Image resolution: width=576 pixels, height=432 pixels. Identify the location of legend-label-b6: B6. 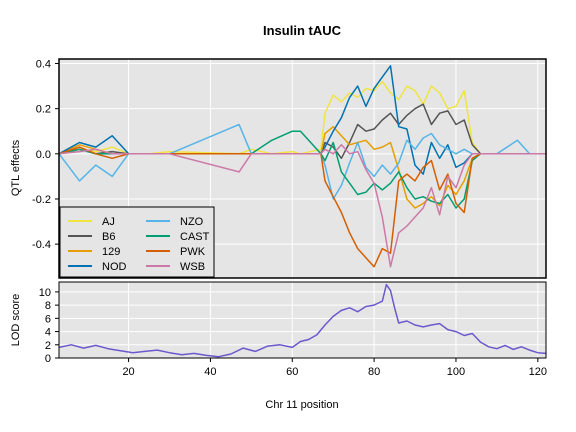
(108, 237).